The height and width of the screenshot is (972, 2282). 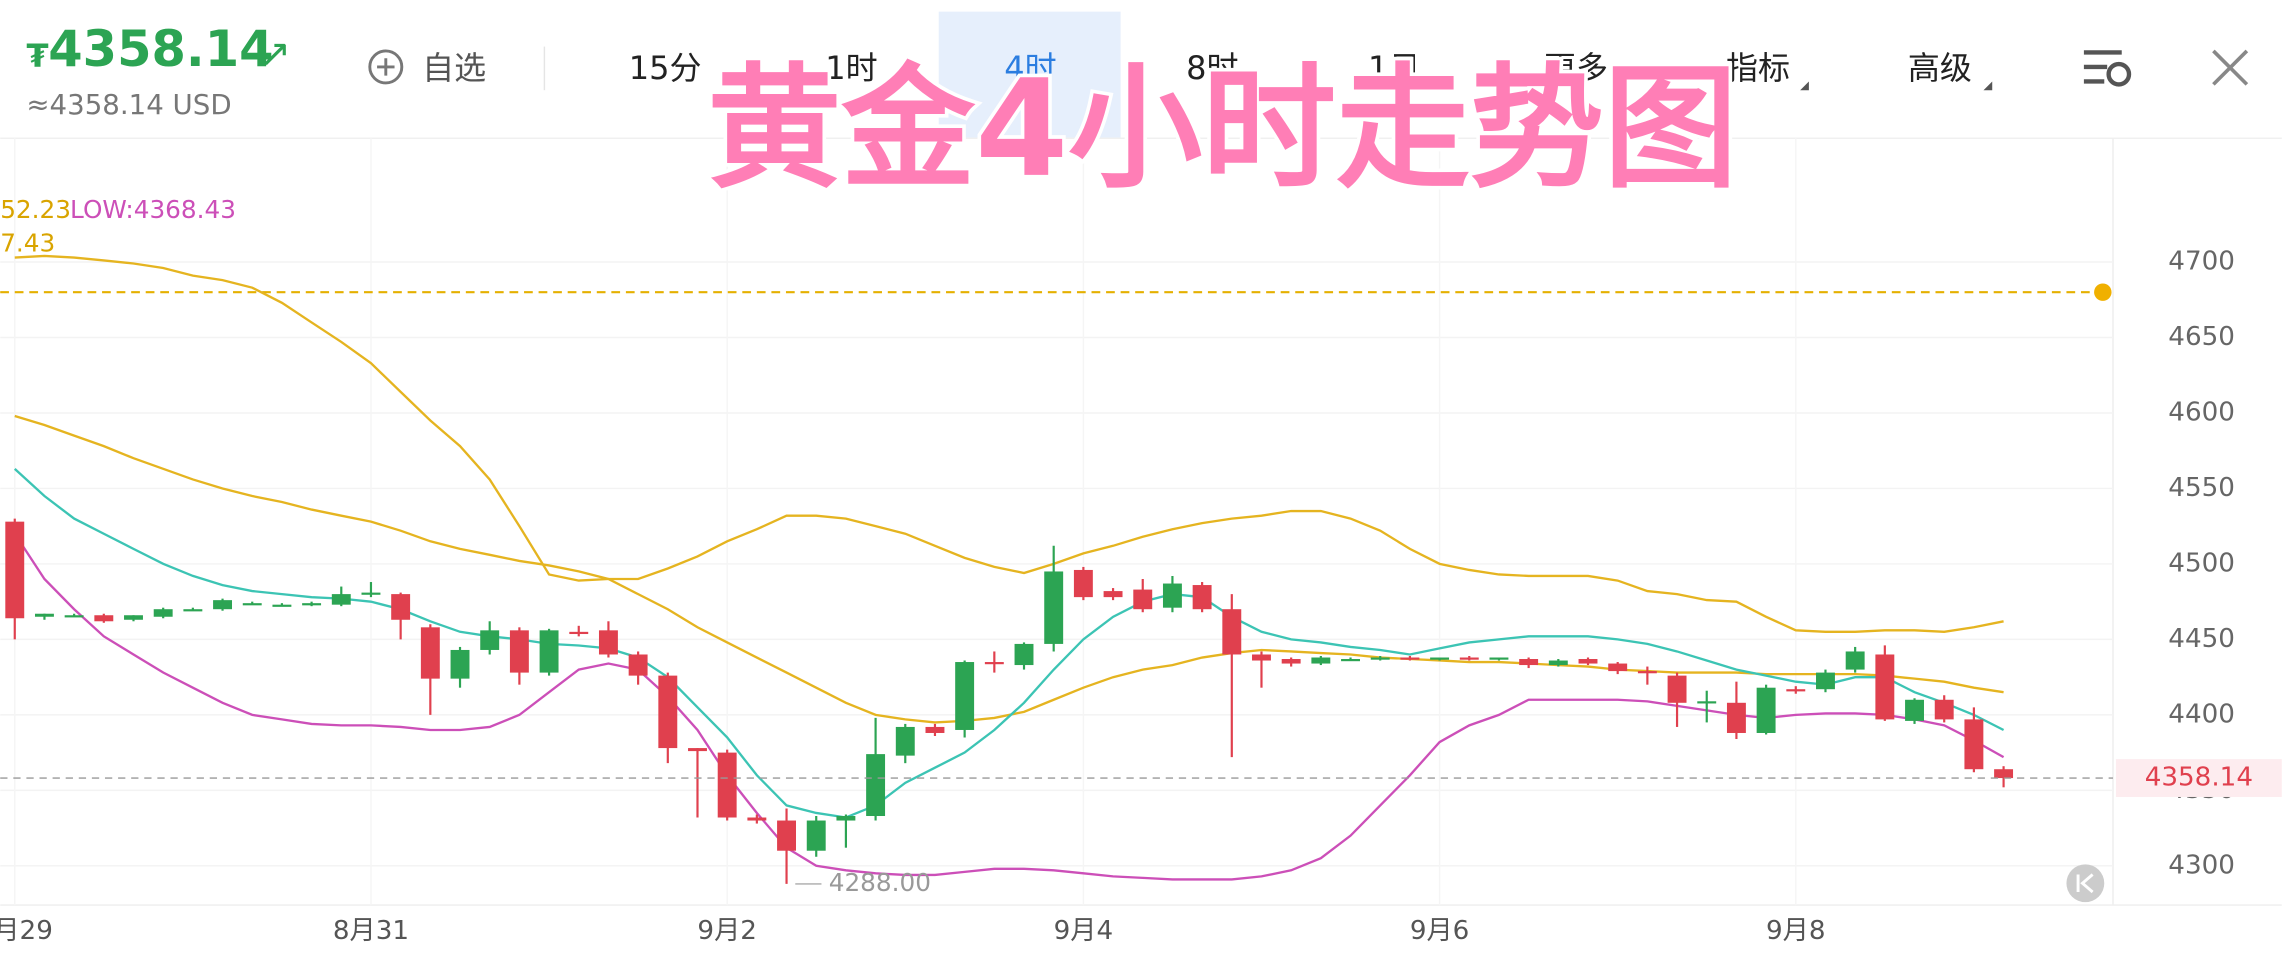 What do you see at coordinates (665, 68) in the screenshot?
I see `tab: 15分` at bounding box center [665, 68].